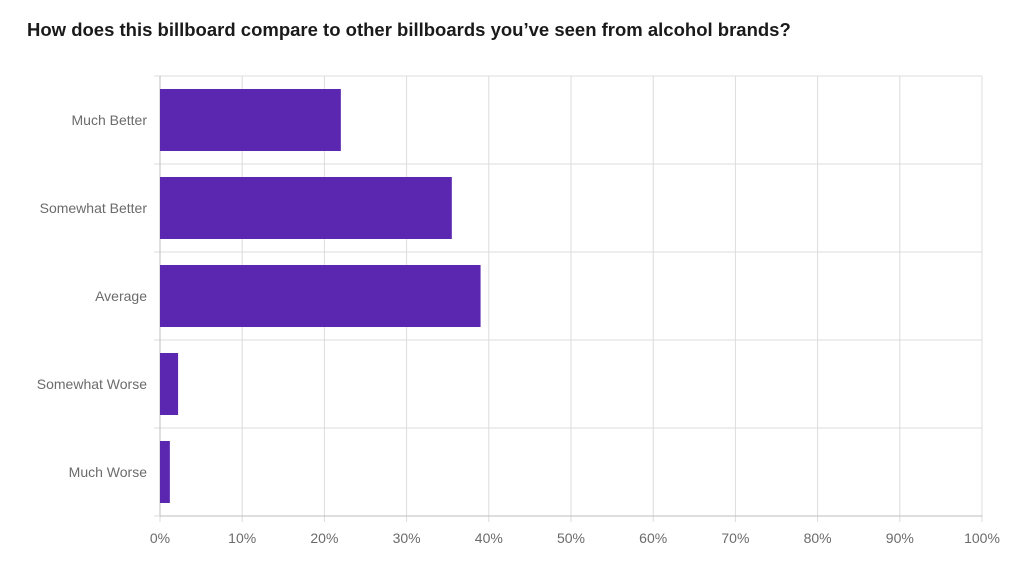 This screenshot has height=567, width=1024. Describe the element at coordinates (653, 538) in the screenshot. I see `x-tick-label: 60%` at that location.